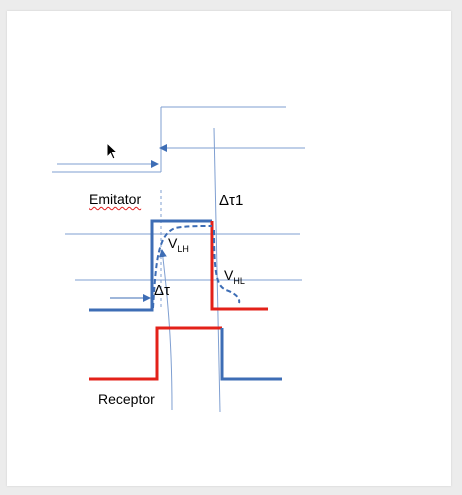  What do you see at coordinates (173, 243) in the screenshot?
I see `v-lh-main: V` at bounding box center [173, 243].